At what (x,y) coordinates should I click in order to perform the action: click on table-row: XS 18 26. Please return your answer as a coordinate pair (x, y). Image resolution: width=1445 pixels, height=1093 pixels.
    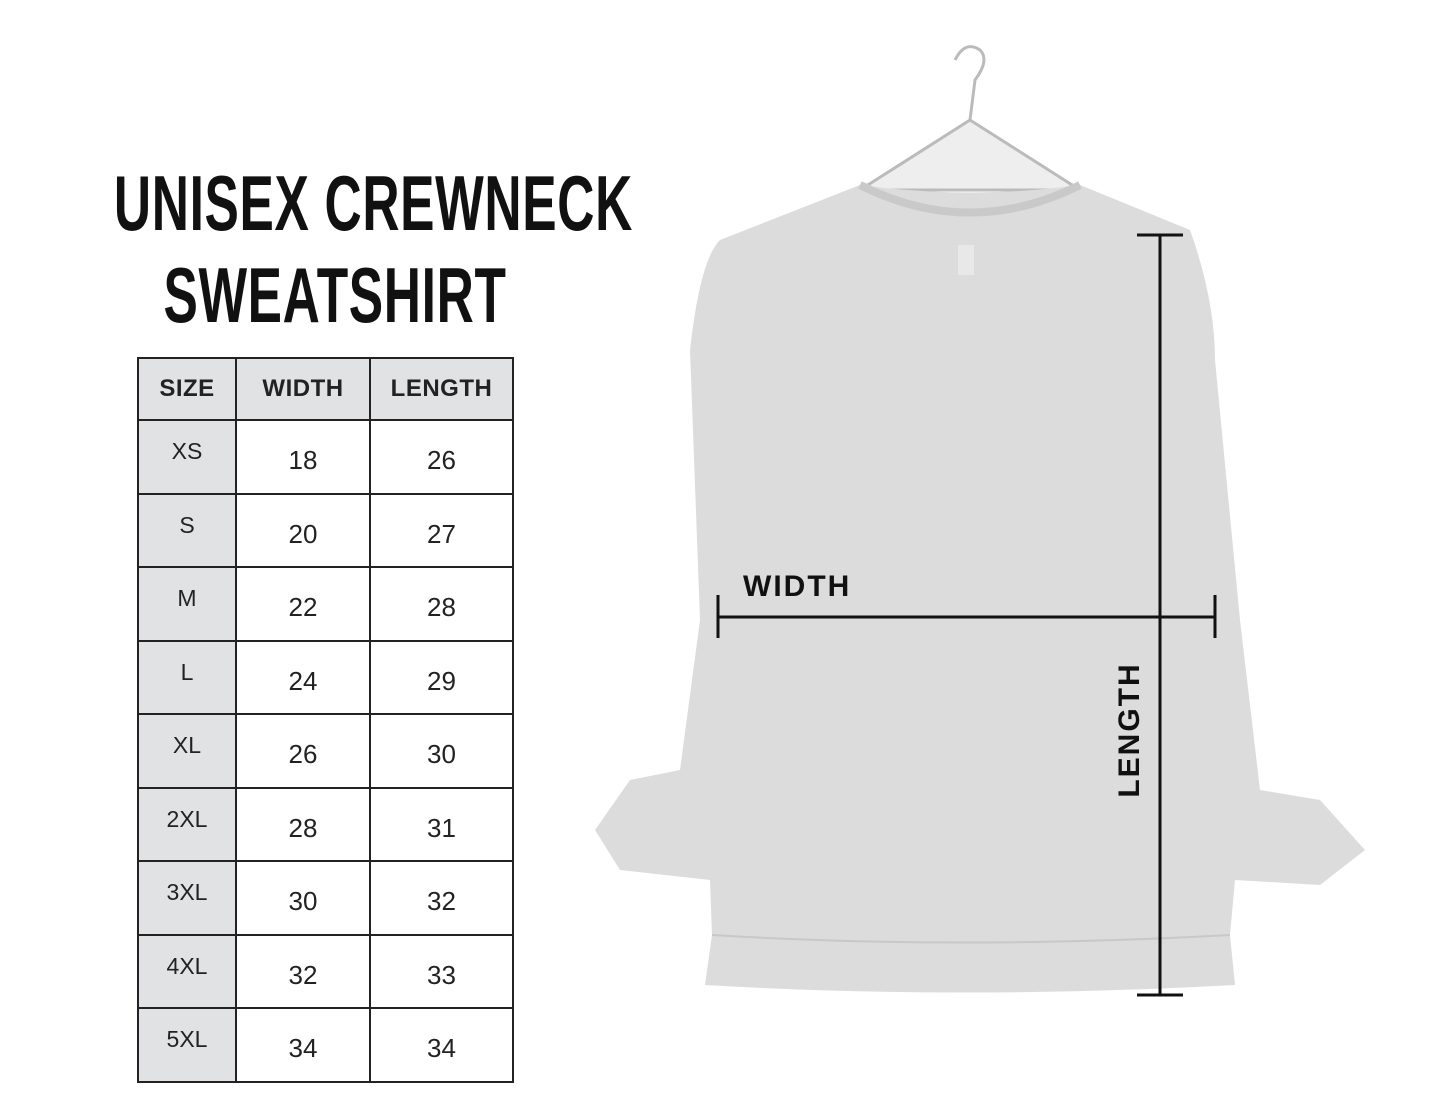
    Looking at the image, I should click on (325, 457).